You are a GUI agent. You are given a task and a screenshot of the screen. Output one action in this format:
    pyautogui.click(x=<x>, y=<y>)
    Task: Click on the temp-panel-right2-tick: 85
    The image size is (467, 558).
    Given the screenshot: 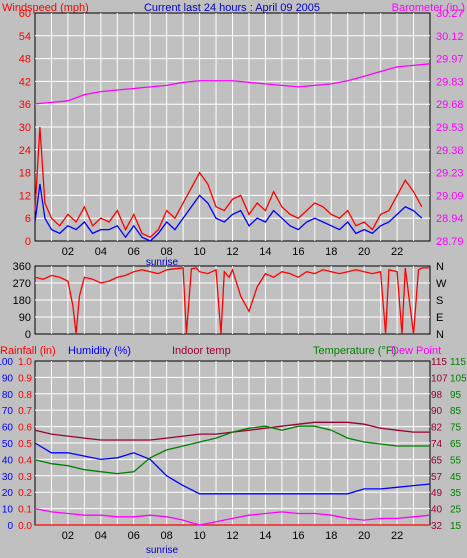 What is the action you would take?
    pyautogui.click(x=456, y=411)
    